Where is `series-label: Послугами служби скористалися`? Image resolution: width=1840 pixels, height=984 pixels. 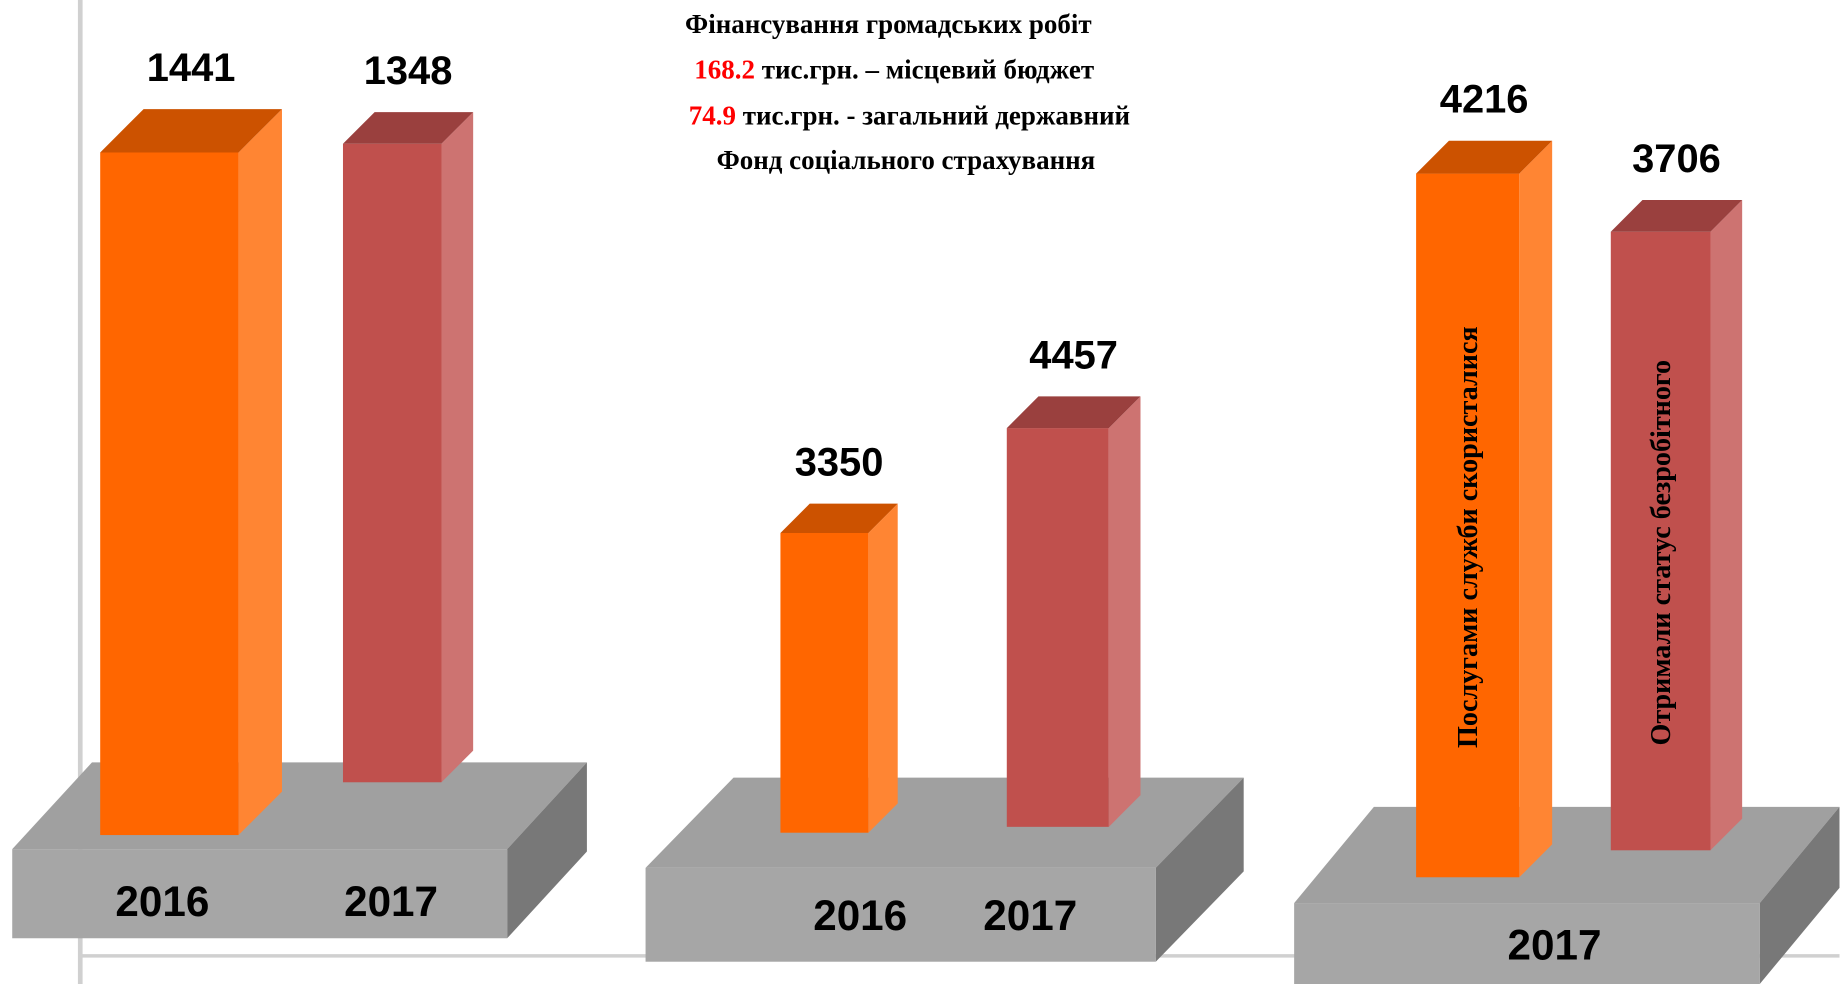
series-label: Послугами служби скористалися is located at coordinates (1468, 537).